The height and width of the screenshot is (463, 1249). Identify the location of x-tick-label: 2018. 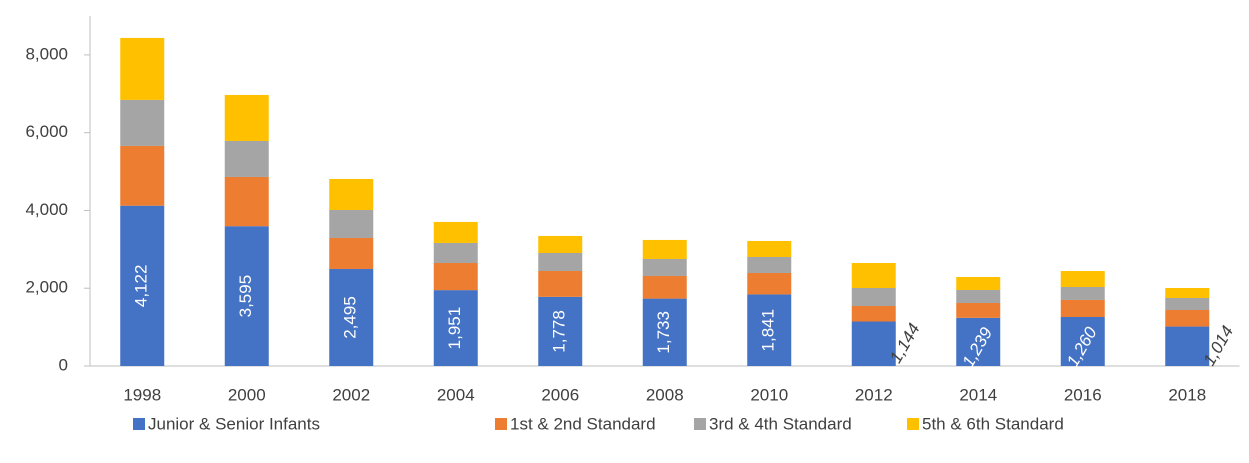
(1187, 394).